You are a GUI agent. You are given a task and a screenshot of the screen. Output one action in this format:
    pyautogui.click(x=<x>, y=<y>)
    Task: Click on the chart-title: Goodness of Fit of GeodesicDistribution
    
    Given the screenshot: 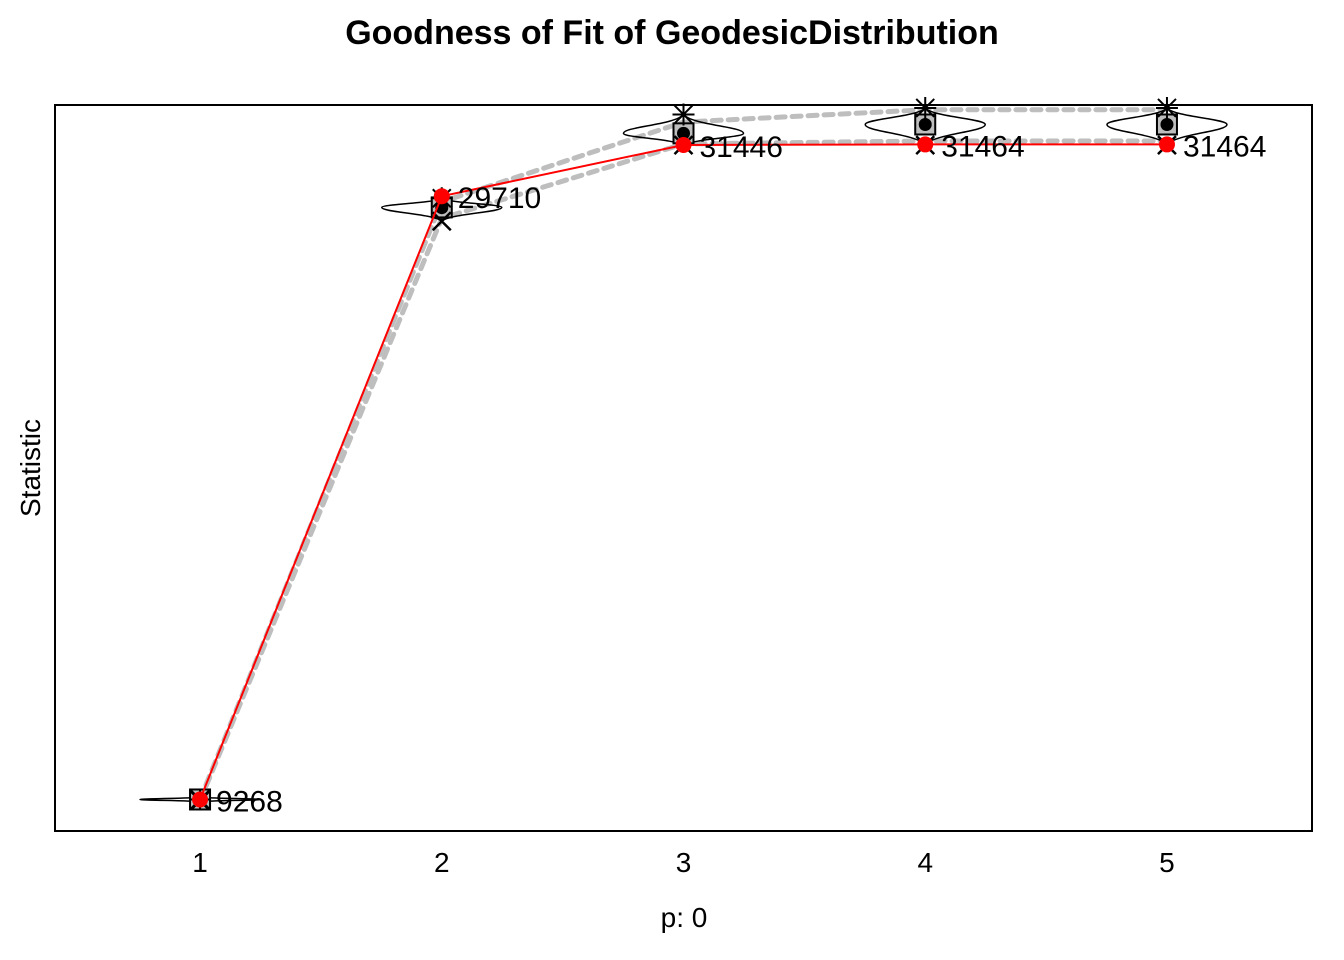 What is the action you would take?
    pyautogui.click(x=672, y=33)
    